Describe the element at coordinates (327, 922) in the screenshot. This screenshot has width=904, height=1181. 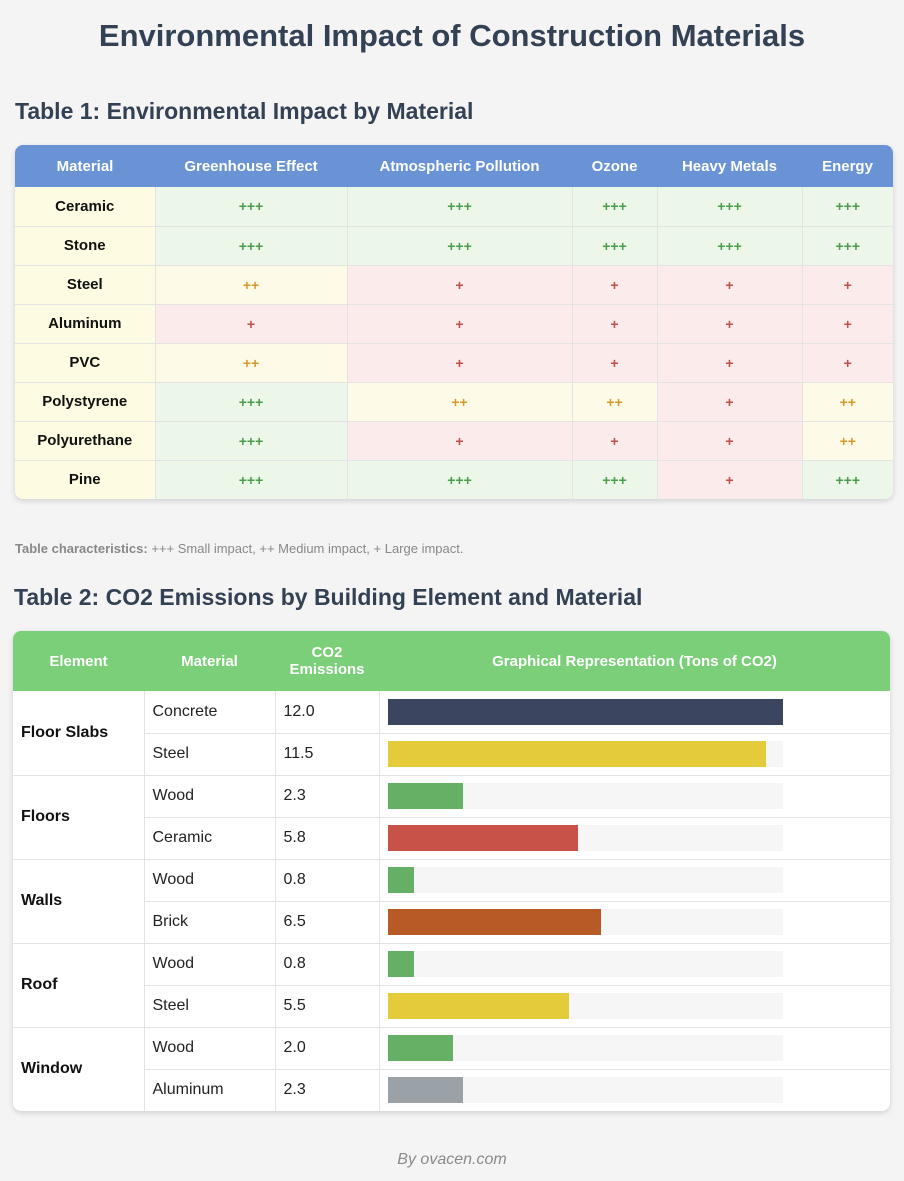
I see `co2-value-cell: 6.5` at that location.